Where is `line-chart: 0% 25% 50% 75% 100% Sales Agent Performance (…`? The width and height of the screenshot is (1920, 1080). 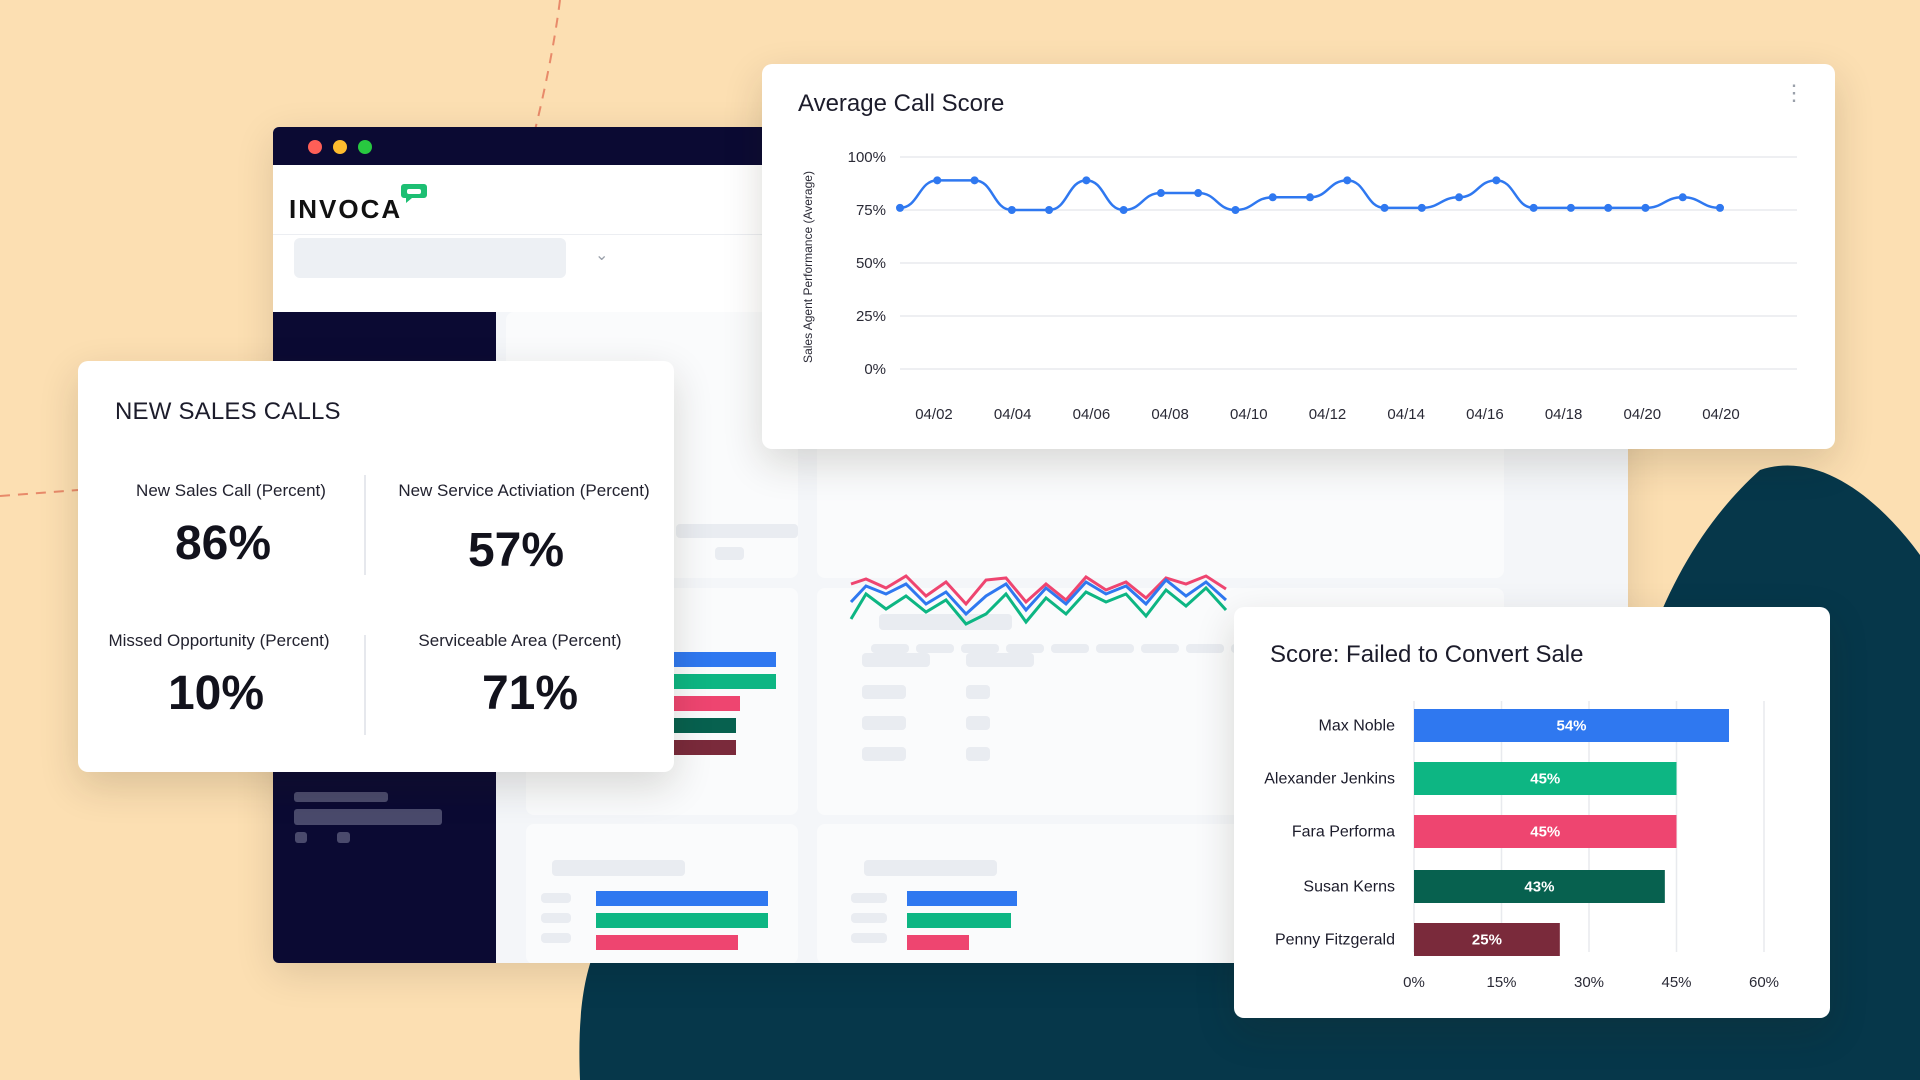
line-chart: 0% 25% 50% 75% 100% Sales Agent Performance (… is located at coordinates (1299, 286).